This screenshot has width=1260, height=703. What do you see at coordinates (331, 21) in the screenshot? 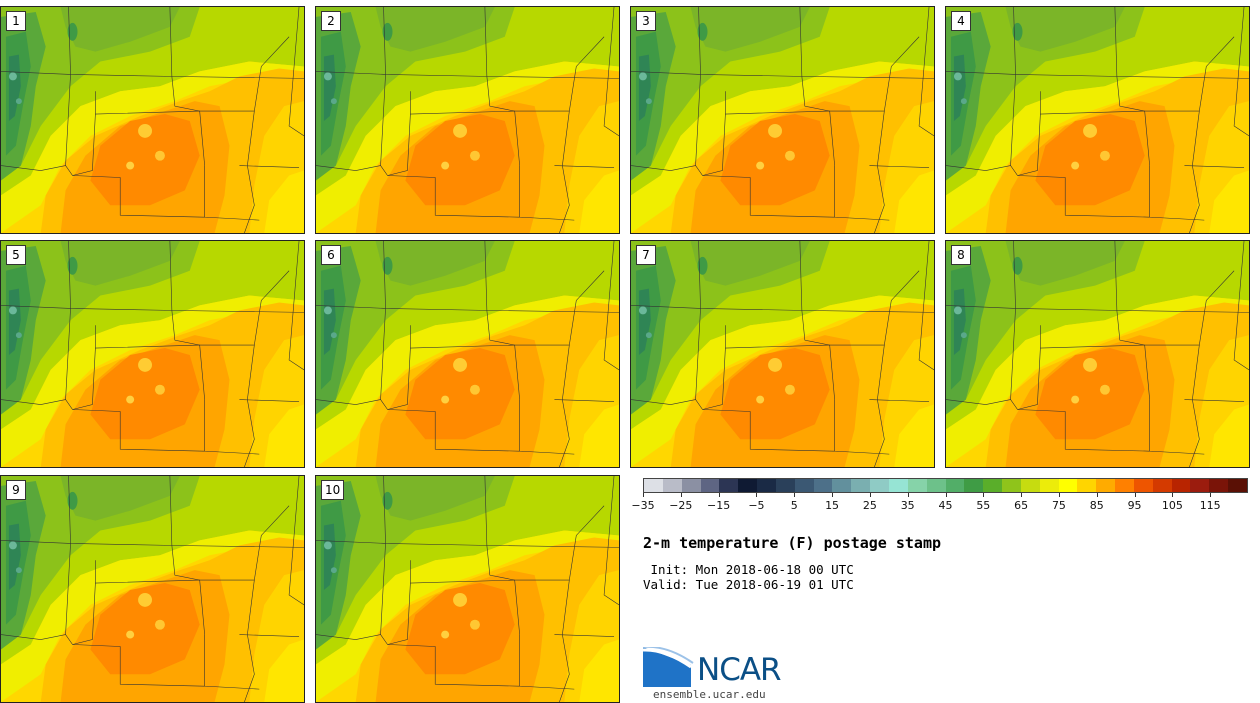
I see `panel-number: 2` at bounding box center [331, 21].